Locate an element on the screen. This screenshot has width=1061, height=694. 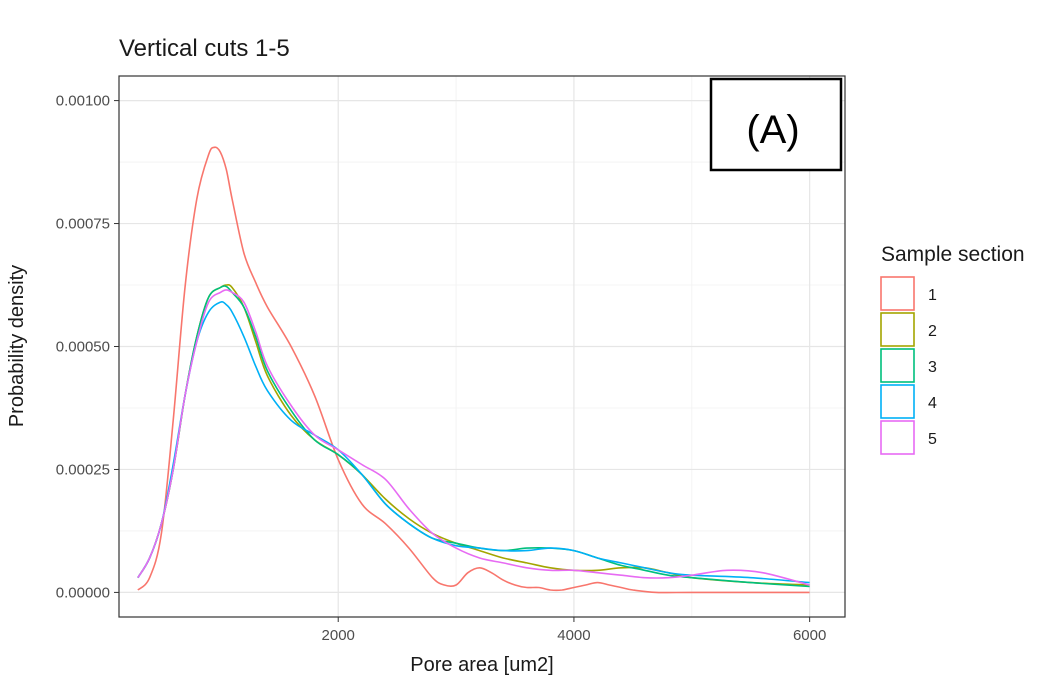
y-tick-label: 0.00050 is located at coordinates (83, 347).